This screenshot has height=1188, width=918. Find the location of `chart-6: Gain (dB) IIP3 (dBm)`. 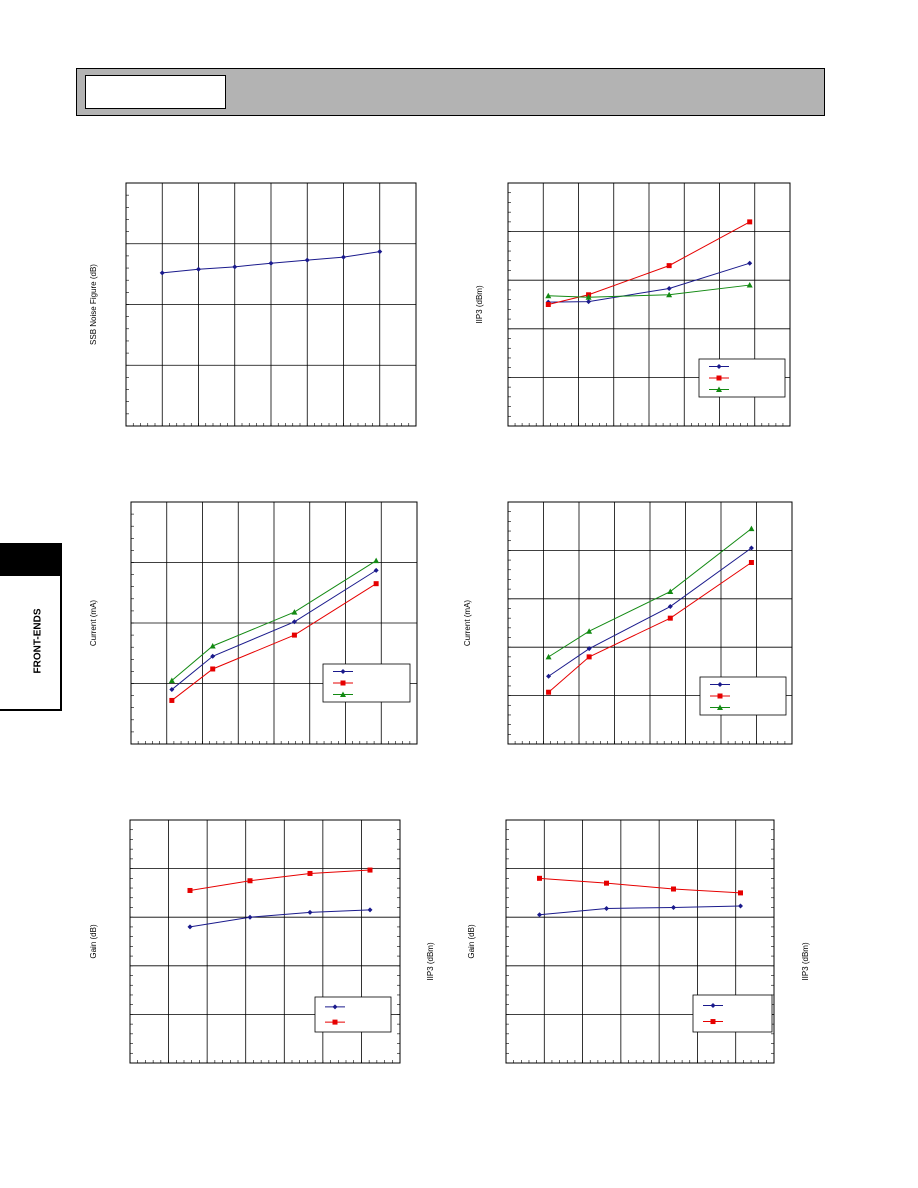

chart-6: Gain (dB) IIP3 (dBm) is located at coordinates (638, 941).